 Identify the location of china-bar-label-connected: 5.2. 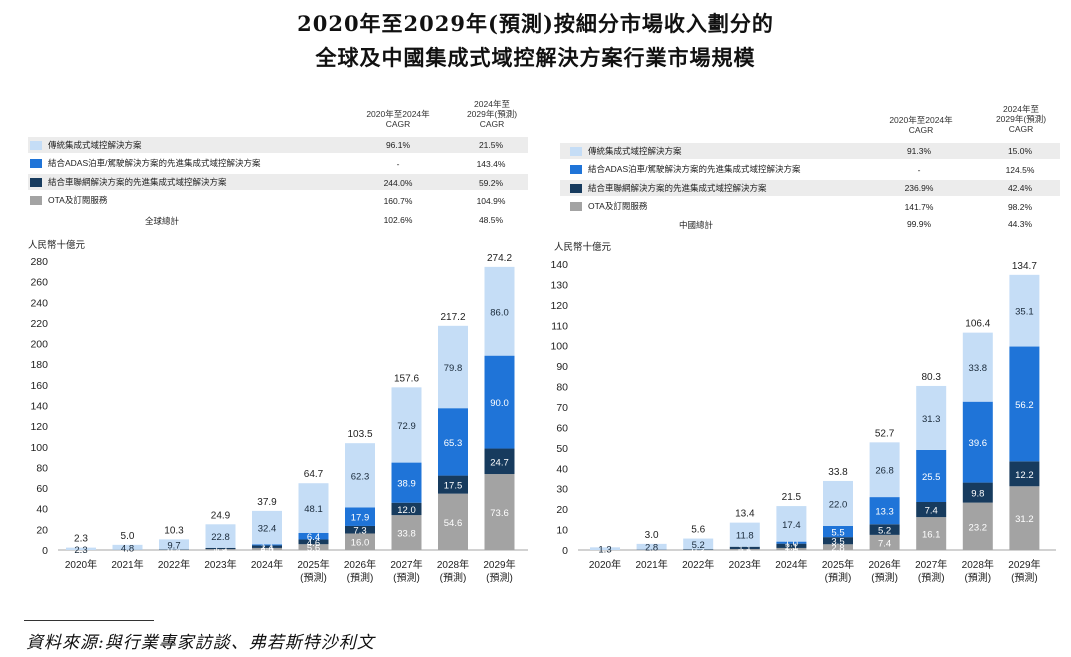
(884, 531).